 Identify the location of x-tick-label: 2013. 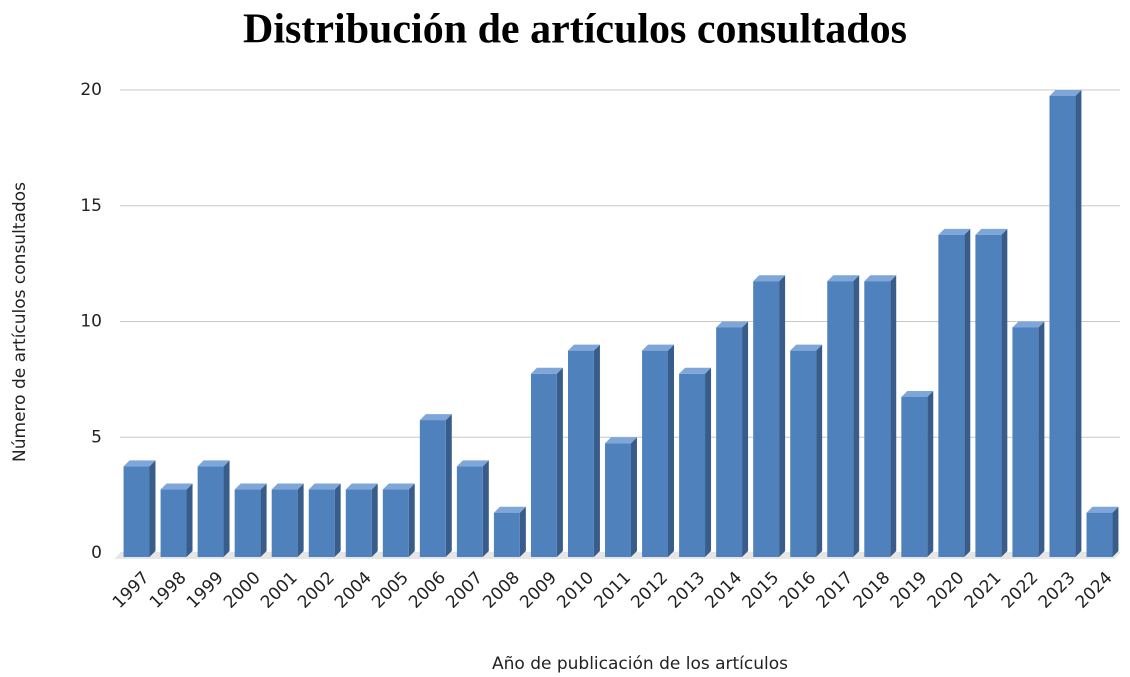
(686, 590).